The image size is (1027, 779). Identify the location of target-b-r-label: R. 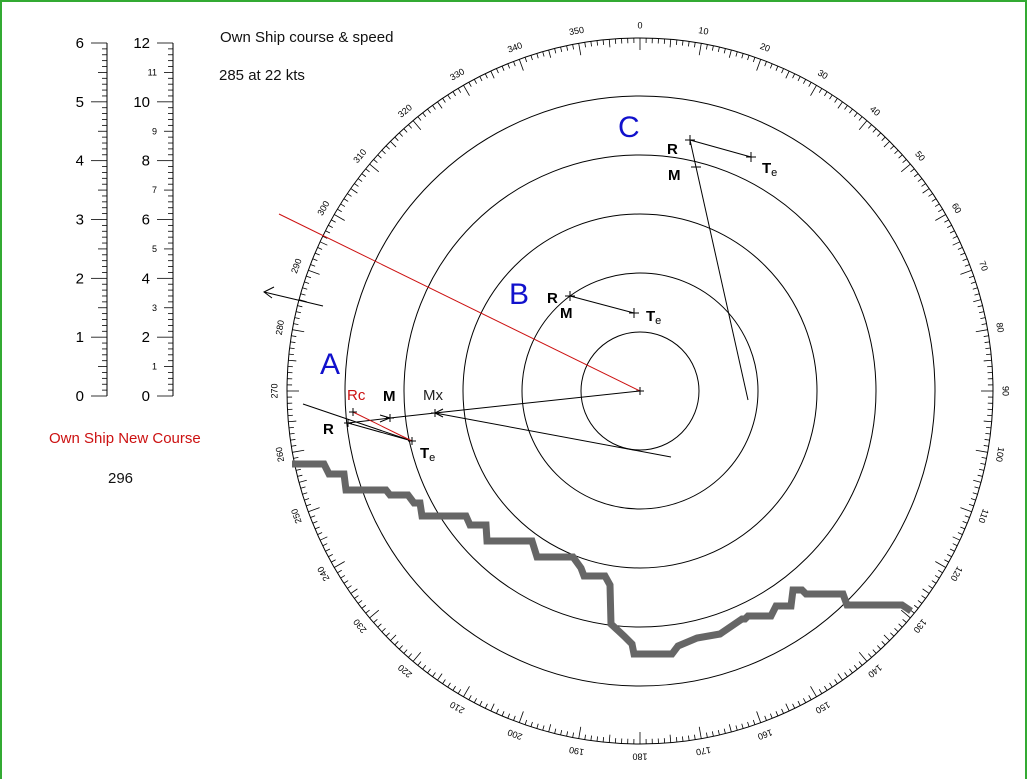
(552, 298).